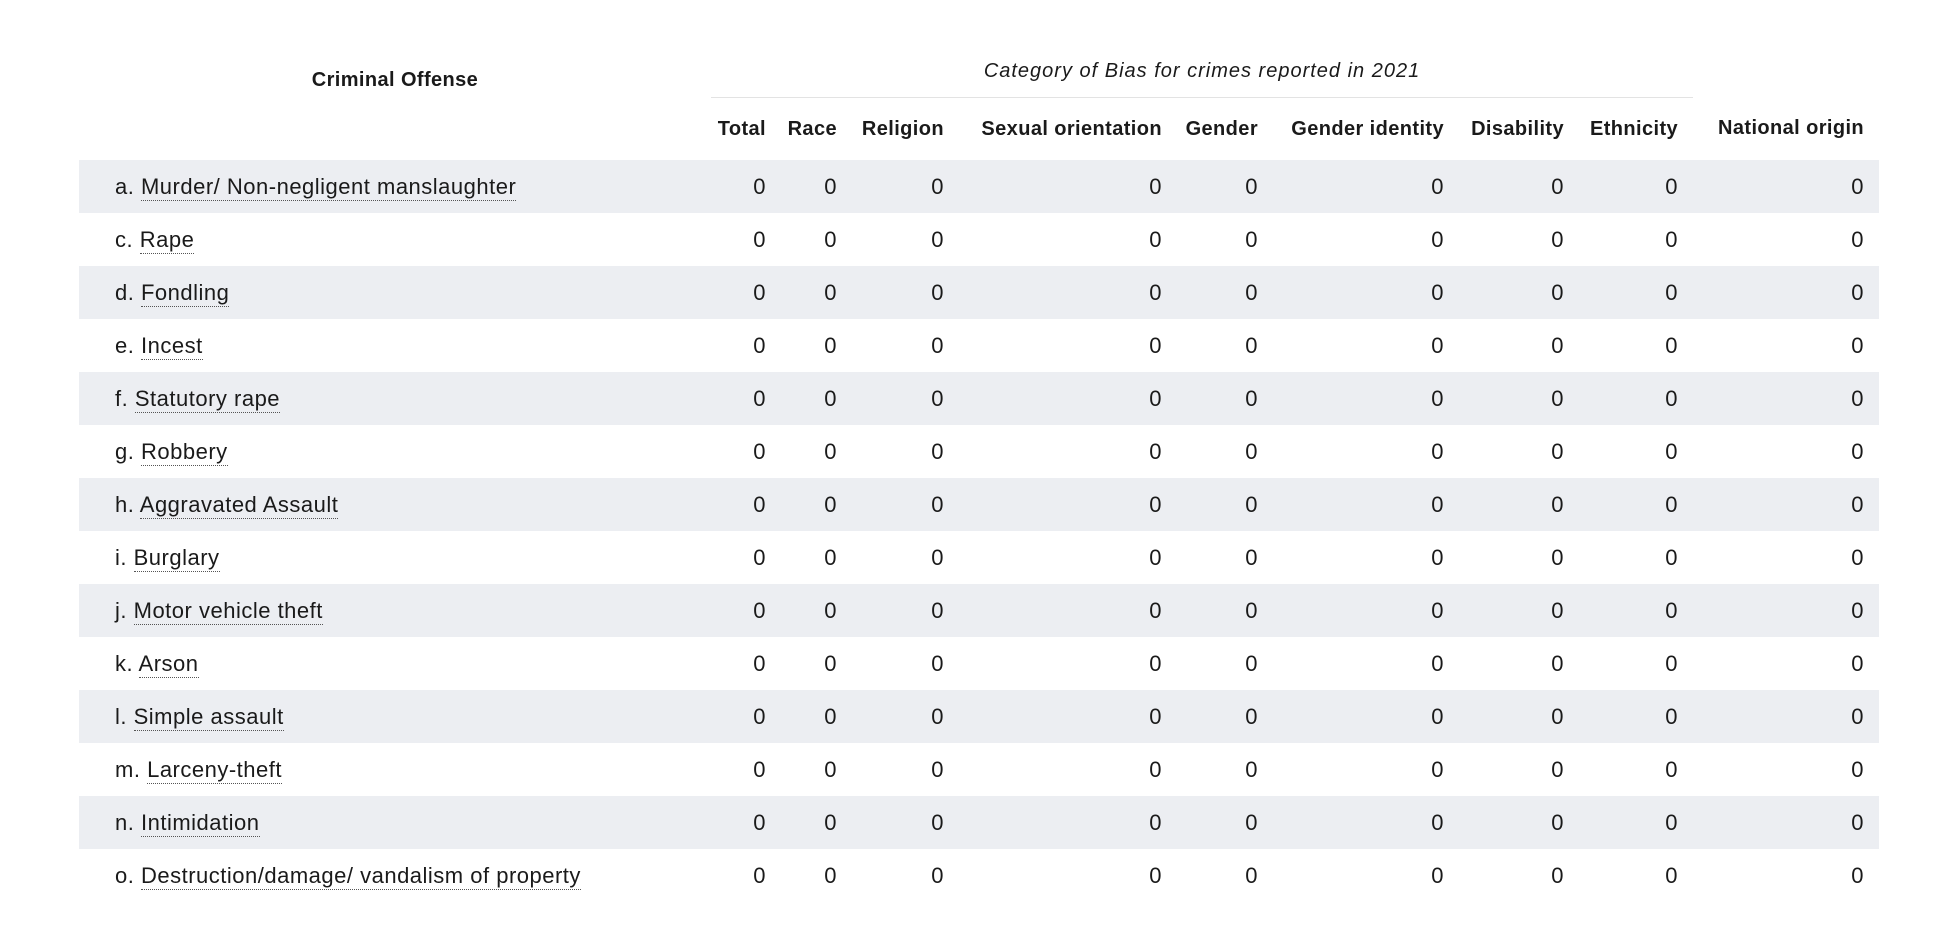 The image size is (1960, 936). What do you see at coordinates (207, 399) in the screenshot?
I see `offense-link-statutory-rape: Statutory rape` at bounding box center [207, 399].